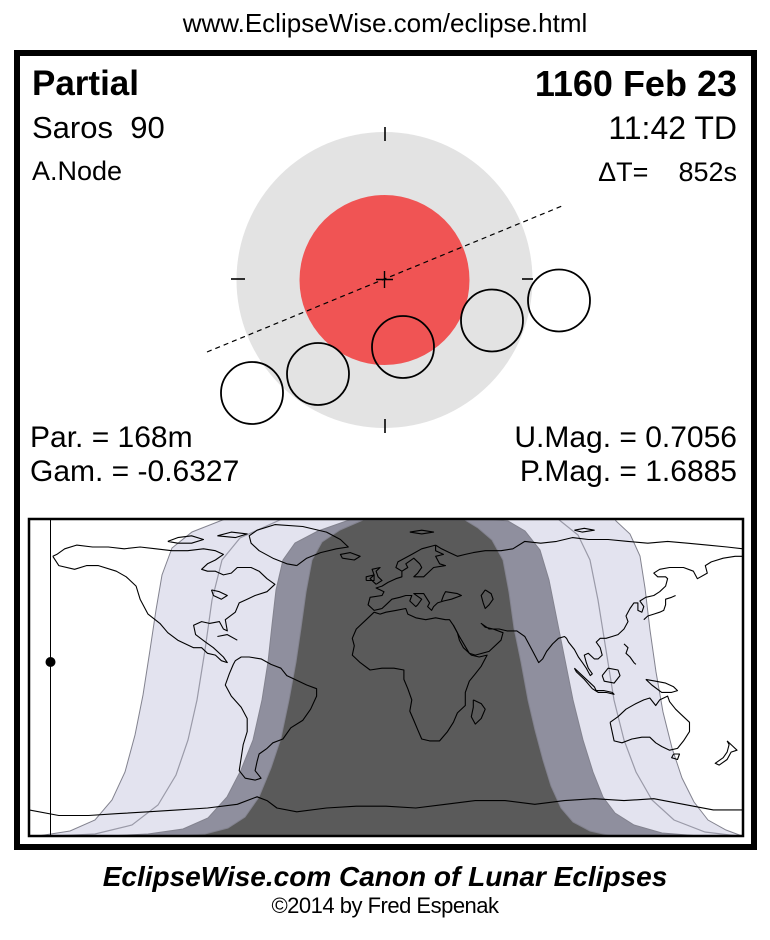 This screenshot has width=770, height=940. I want to click on eclipse-date: 1160 Feb 23, so click(635, 83).